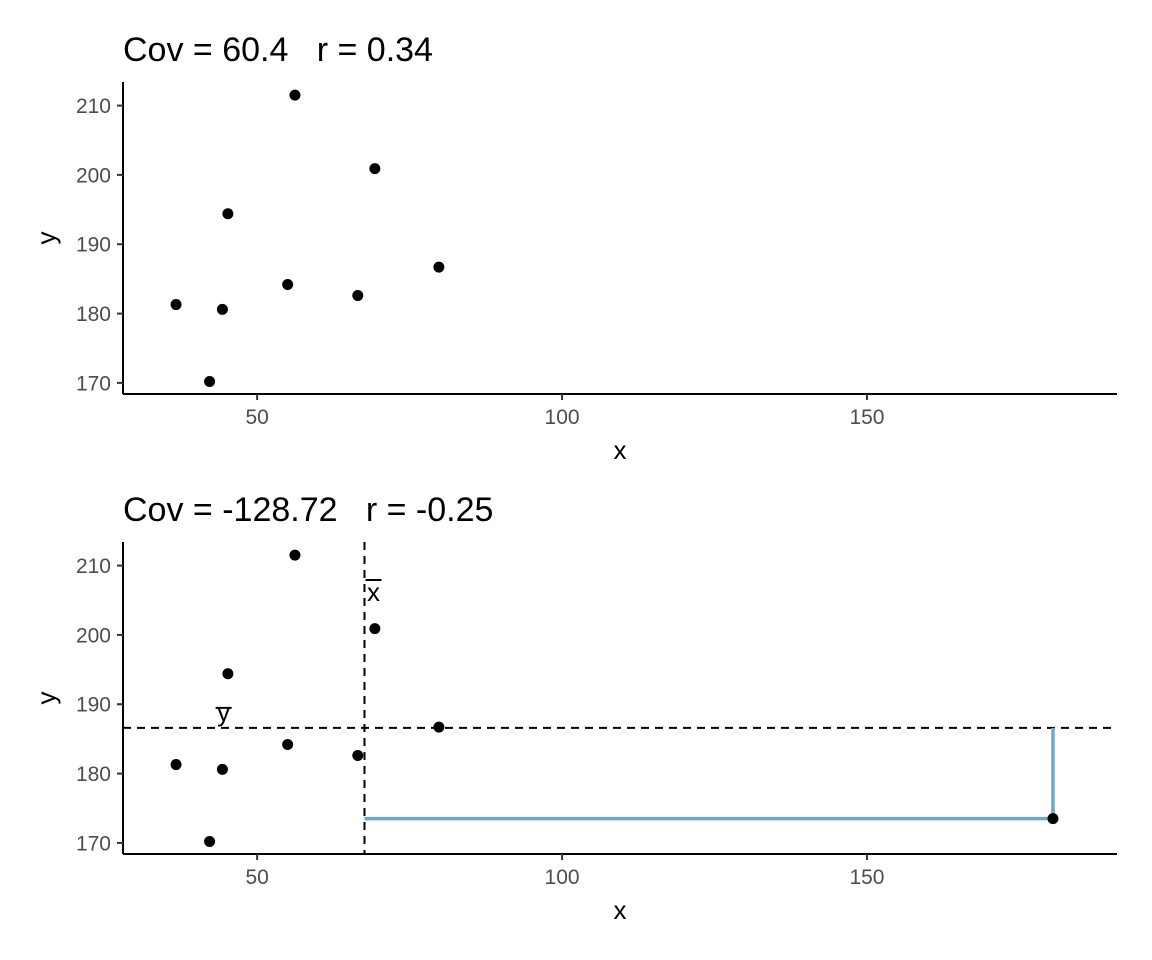 The width and height of the screenshot is (1152, 960). I want to click on point-layer, so click(307, 238).